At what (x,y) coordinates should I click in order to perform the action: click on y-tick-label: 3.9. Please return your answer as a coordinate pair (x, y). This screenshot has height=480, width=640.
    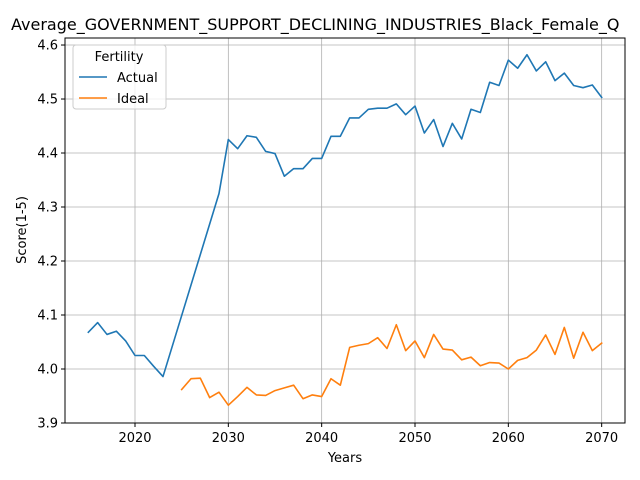
    Looking at the image, I should click on (47, 424).